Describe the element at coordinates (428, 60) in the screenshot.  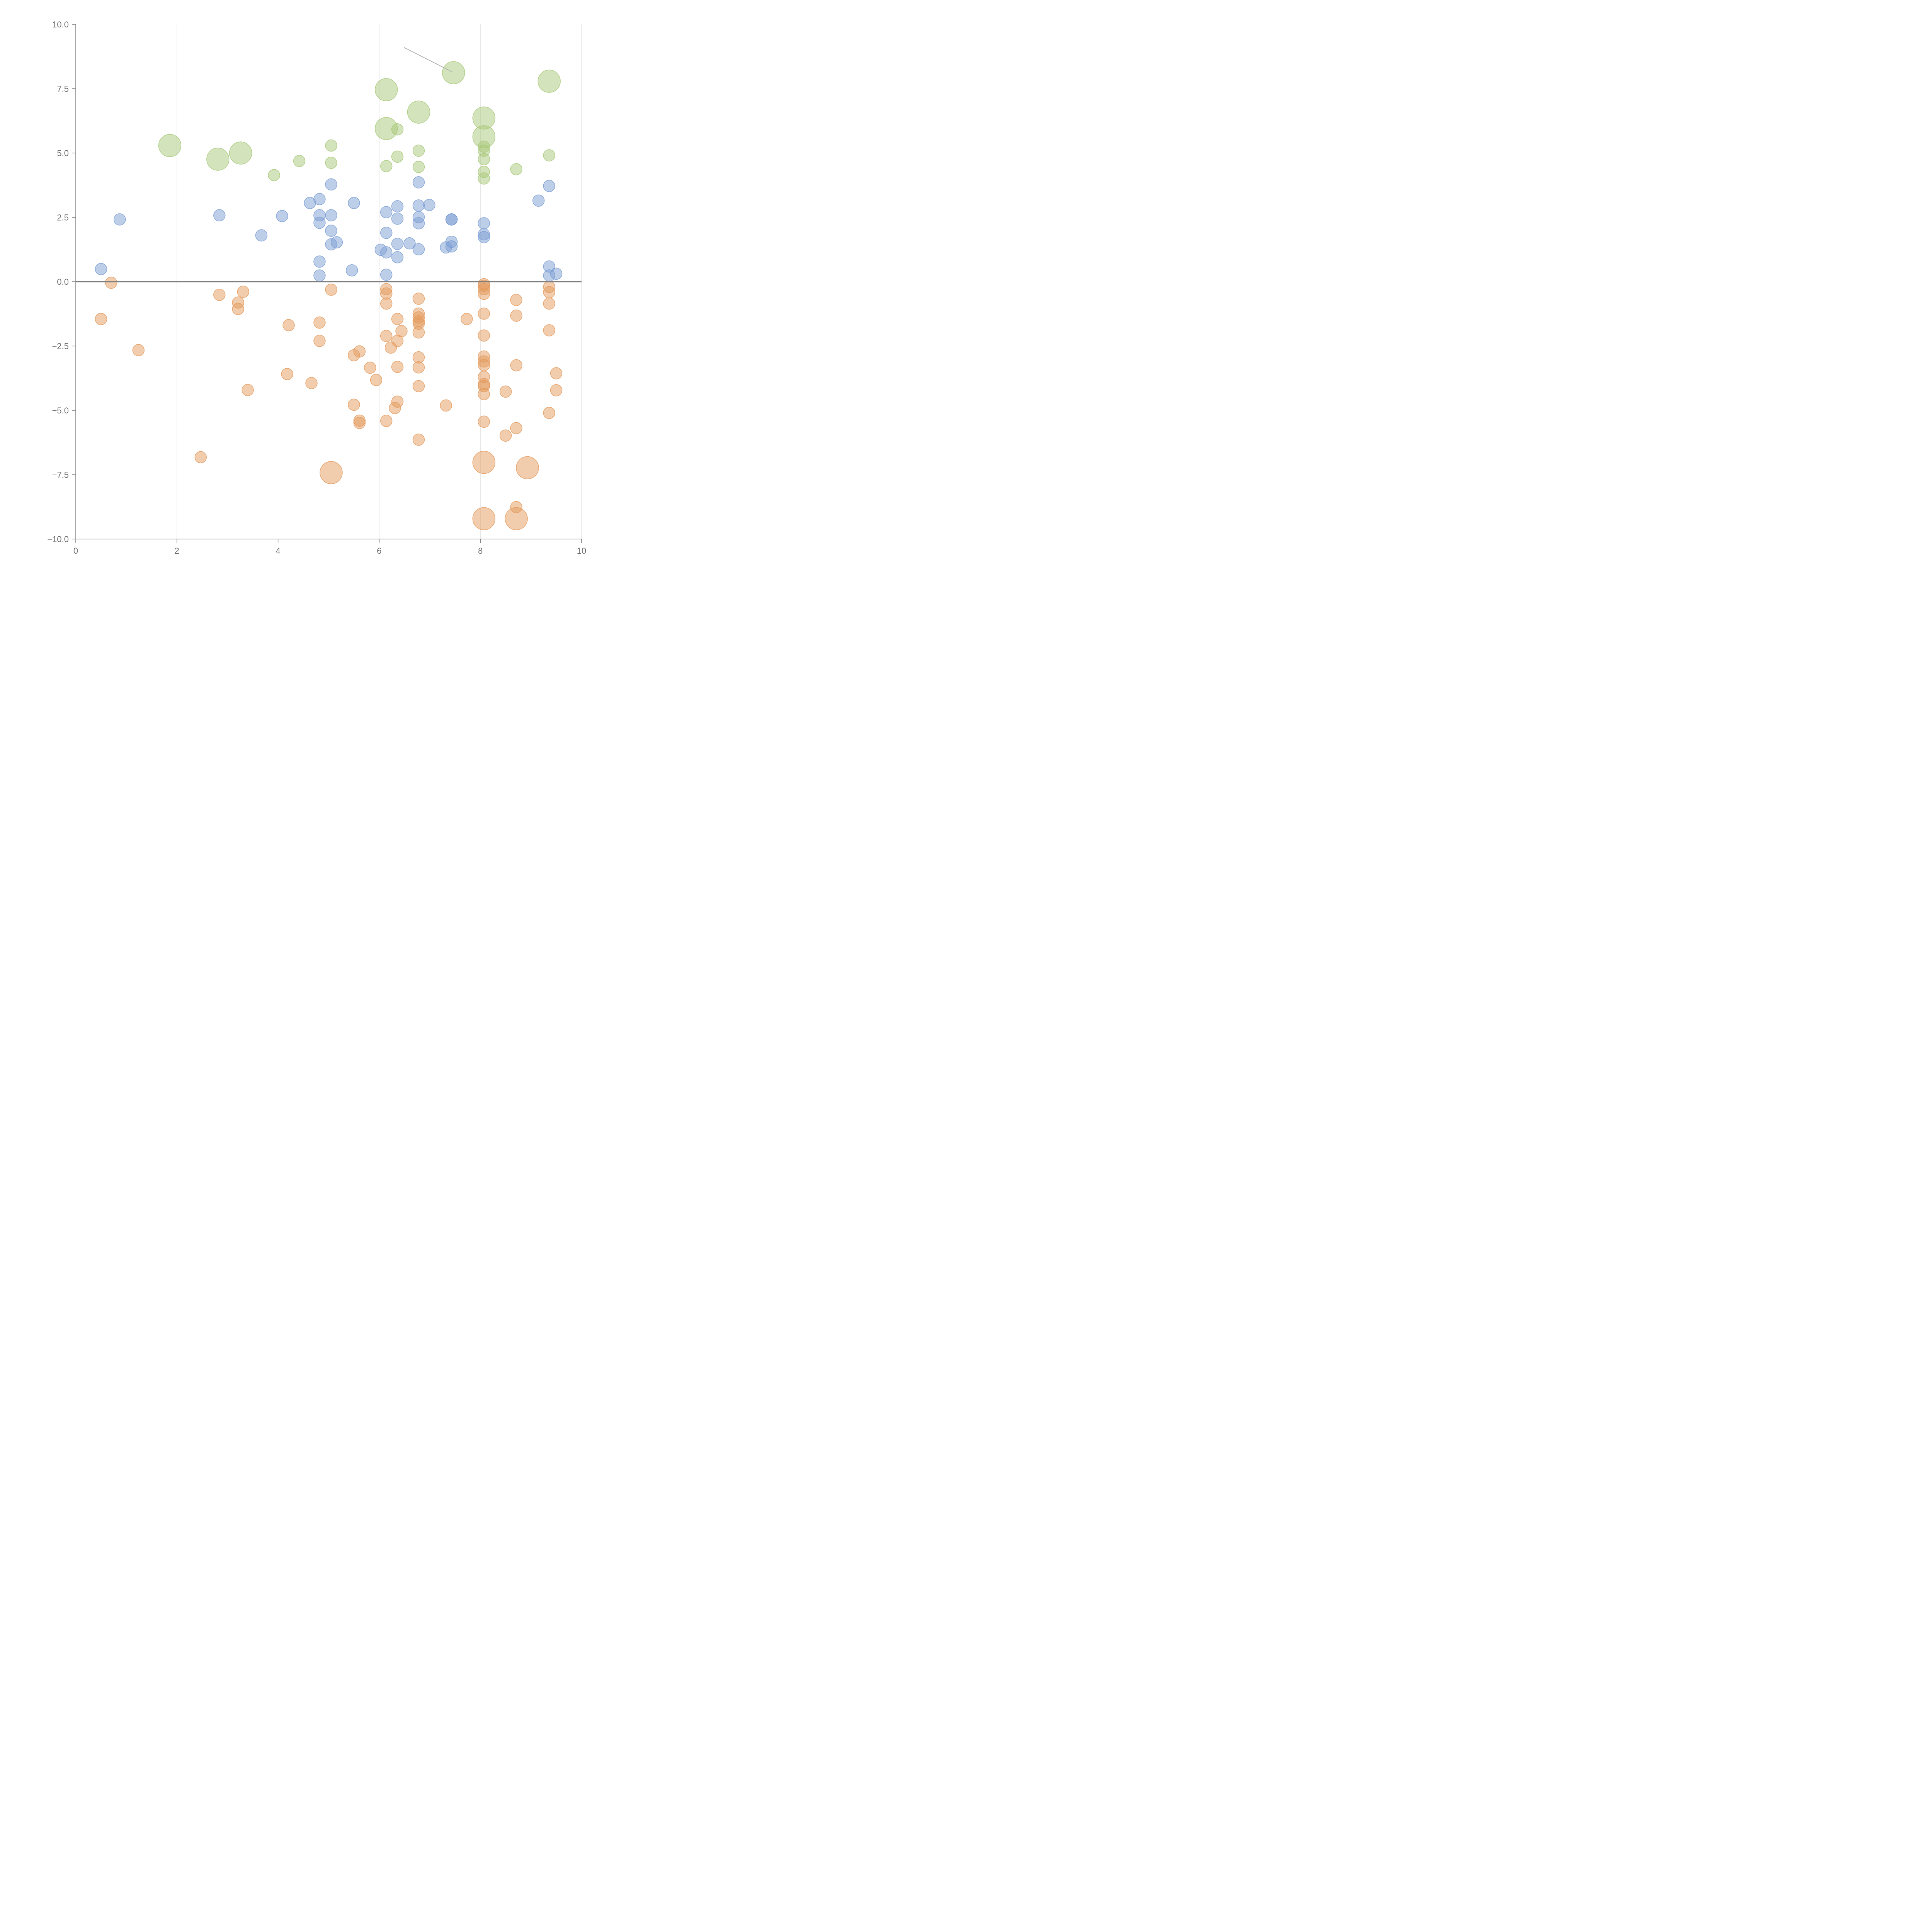
I see `annotation-leader-line` at that location.